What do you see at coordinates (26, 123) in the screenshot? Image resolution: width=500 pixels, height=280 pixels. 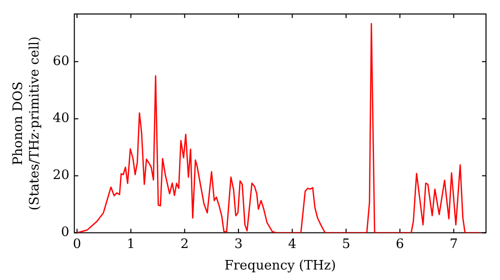 I see `y-axis-title: Phonon DOS (States/THz·primitive cell)` at bounding box center [26, 123].